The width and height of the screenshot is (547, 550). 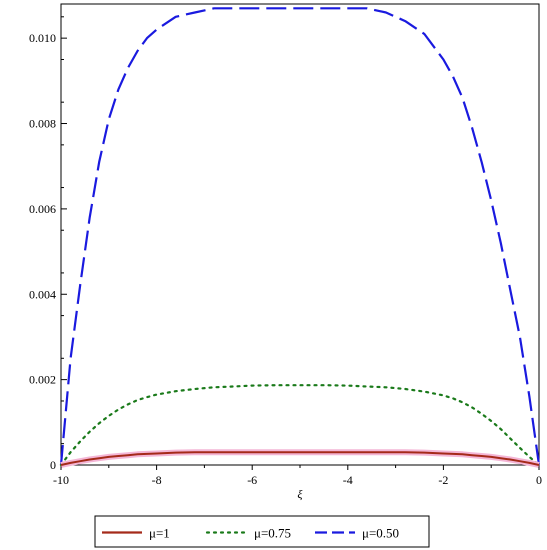 I want to click on x-tick-label: -10, so click(x=61, y=480).